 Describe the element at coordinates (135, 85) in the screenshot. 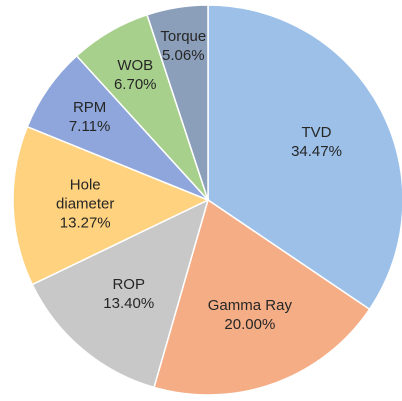

I see `slice-value: 6.70%` at that location.